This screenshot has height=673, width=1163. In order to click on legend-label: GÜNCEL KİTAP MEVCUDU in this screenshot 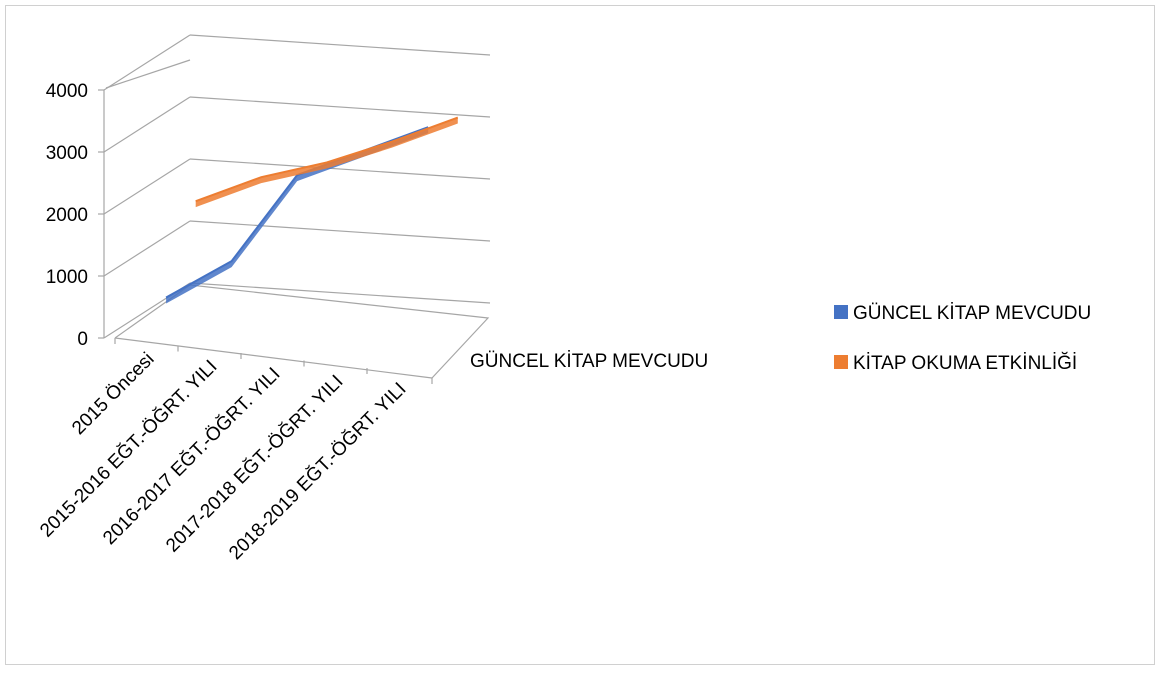, I will do `click(972, 313)`.